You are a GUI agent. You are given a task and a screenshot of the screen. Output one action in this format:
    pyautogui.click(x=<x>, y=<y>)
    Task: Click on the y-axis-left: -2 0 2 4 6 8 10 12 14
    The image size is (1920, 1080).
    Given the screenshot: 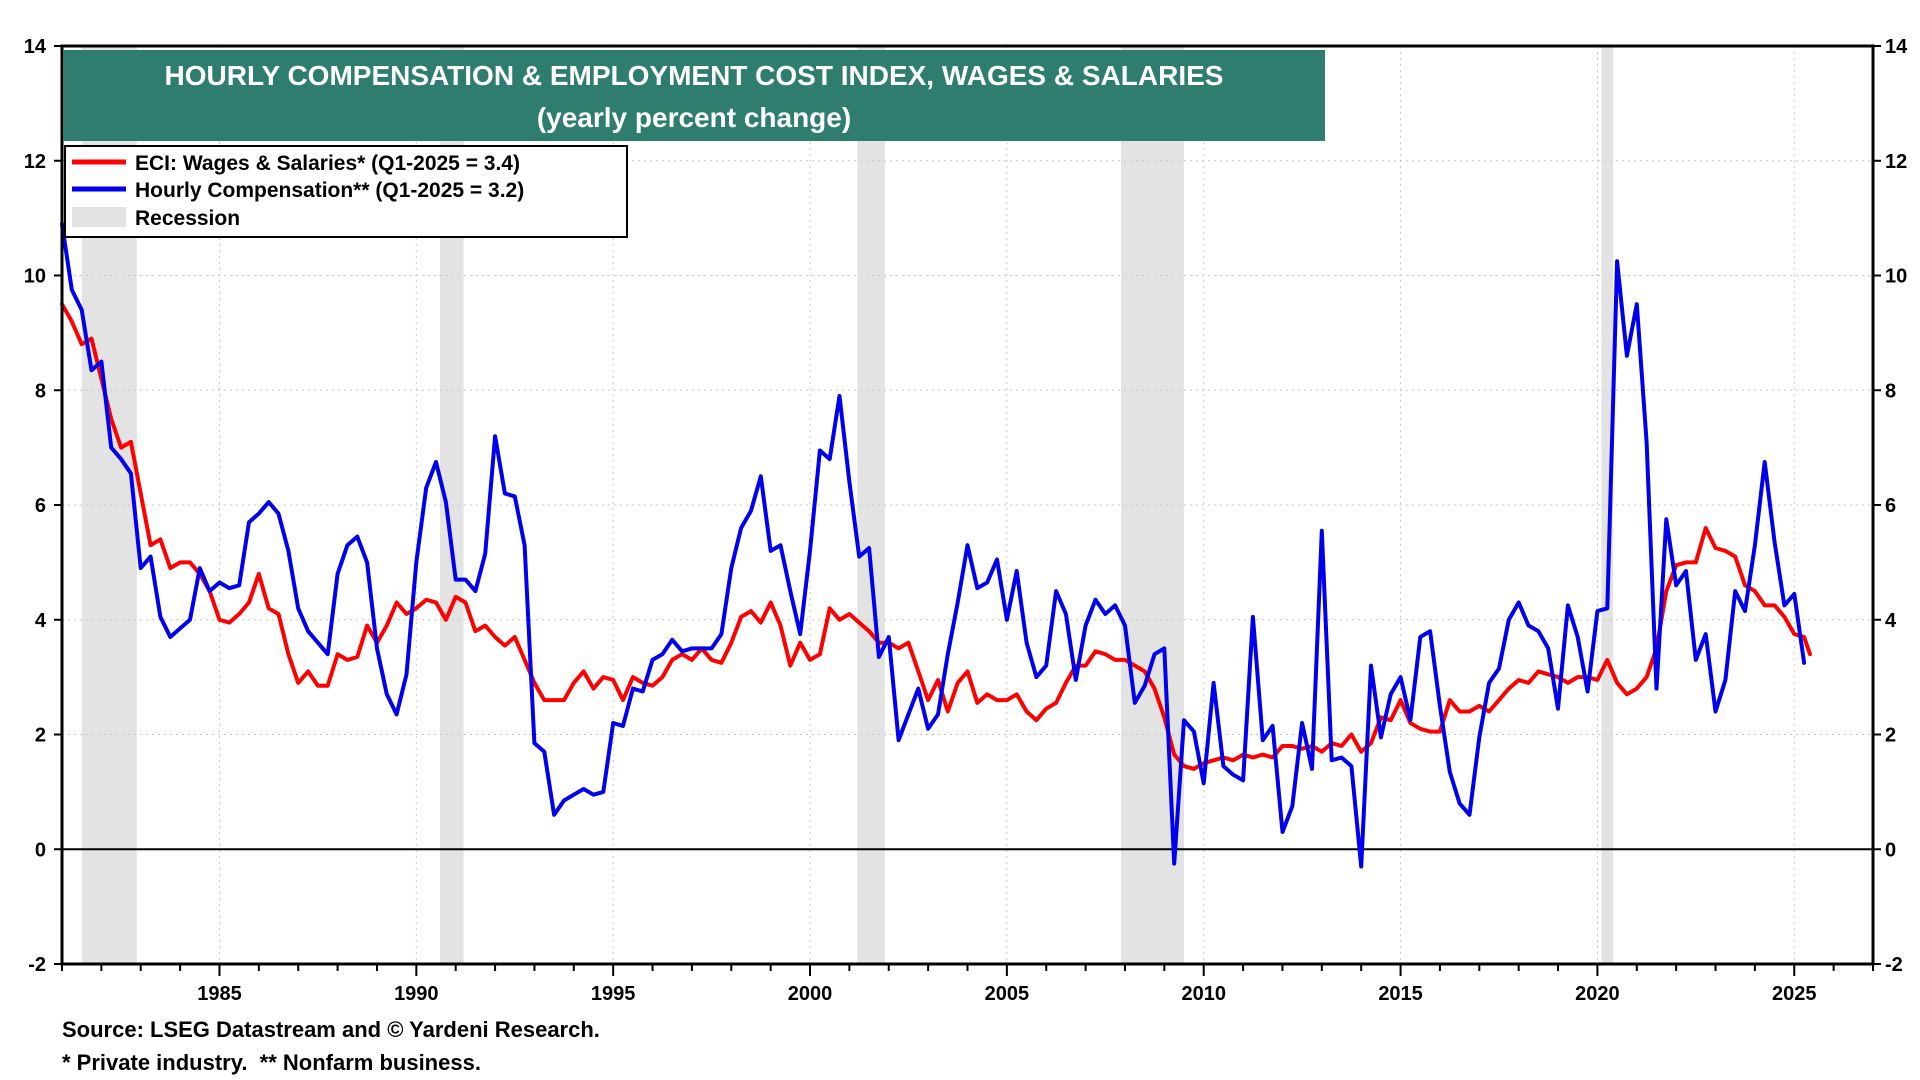 What is the action you would take?
    pyautogui.click(x=43, y=506)
    